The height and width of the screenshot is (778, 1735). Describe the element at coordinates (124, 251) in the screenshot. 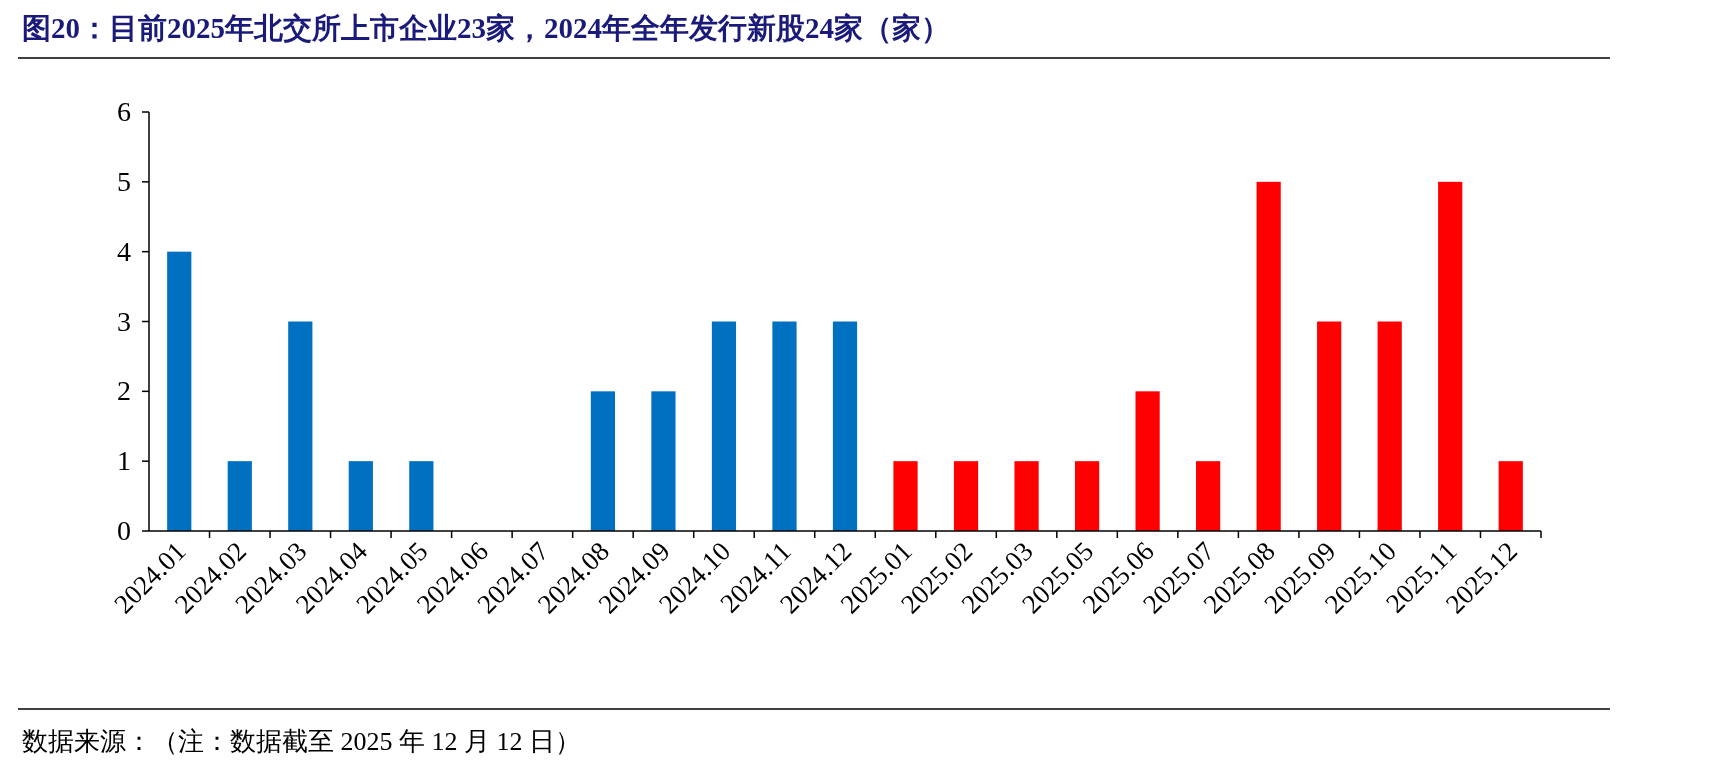

I see `y-tick-label: 4` at that location.